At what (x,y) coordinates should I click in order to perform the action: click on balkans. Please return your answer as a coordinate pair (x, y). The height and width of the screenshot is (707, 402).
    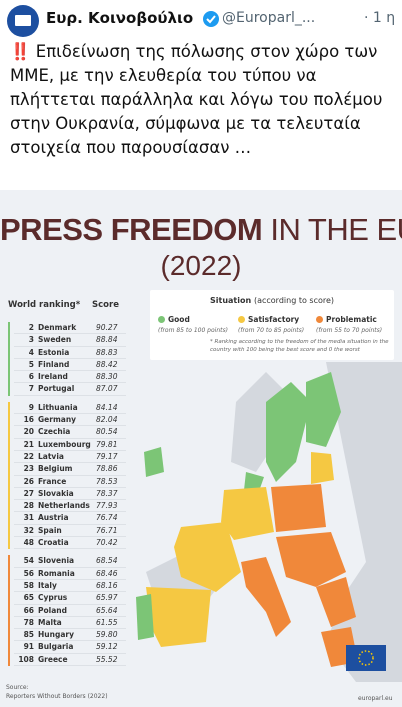
    Looking at the image, I should click on (336, 602).